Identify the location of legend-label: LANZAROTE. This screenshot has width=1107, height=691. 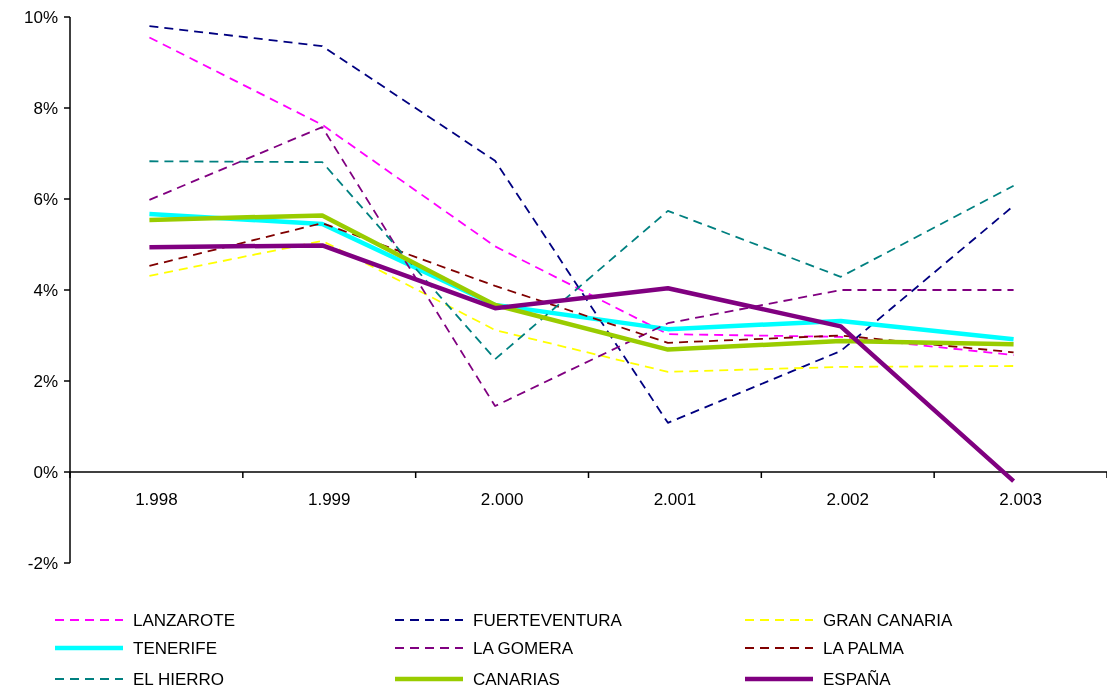
(184, 620).